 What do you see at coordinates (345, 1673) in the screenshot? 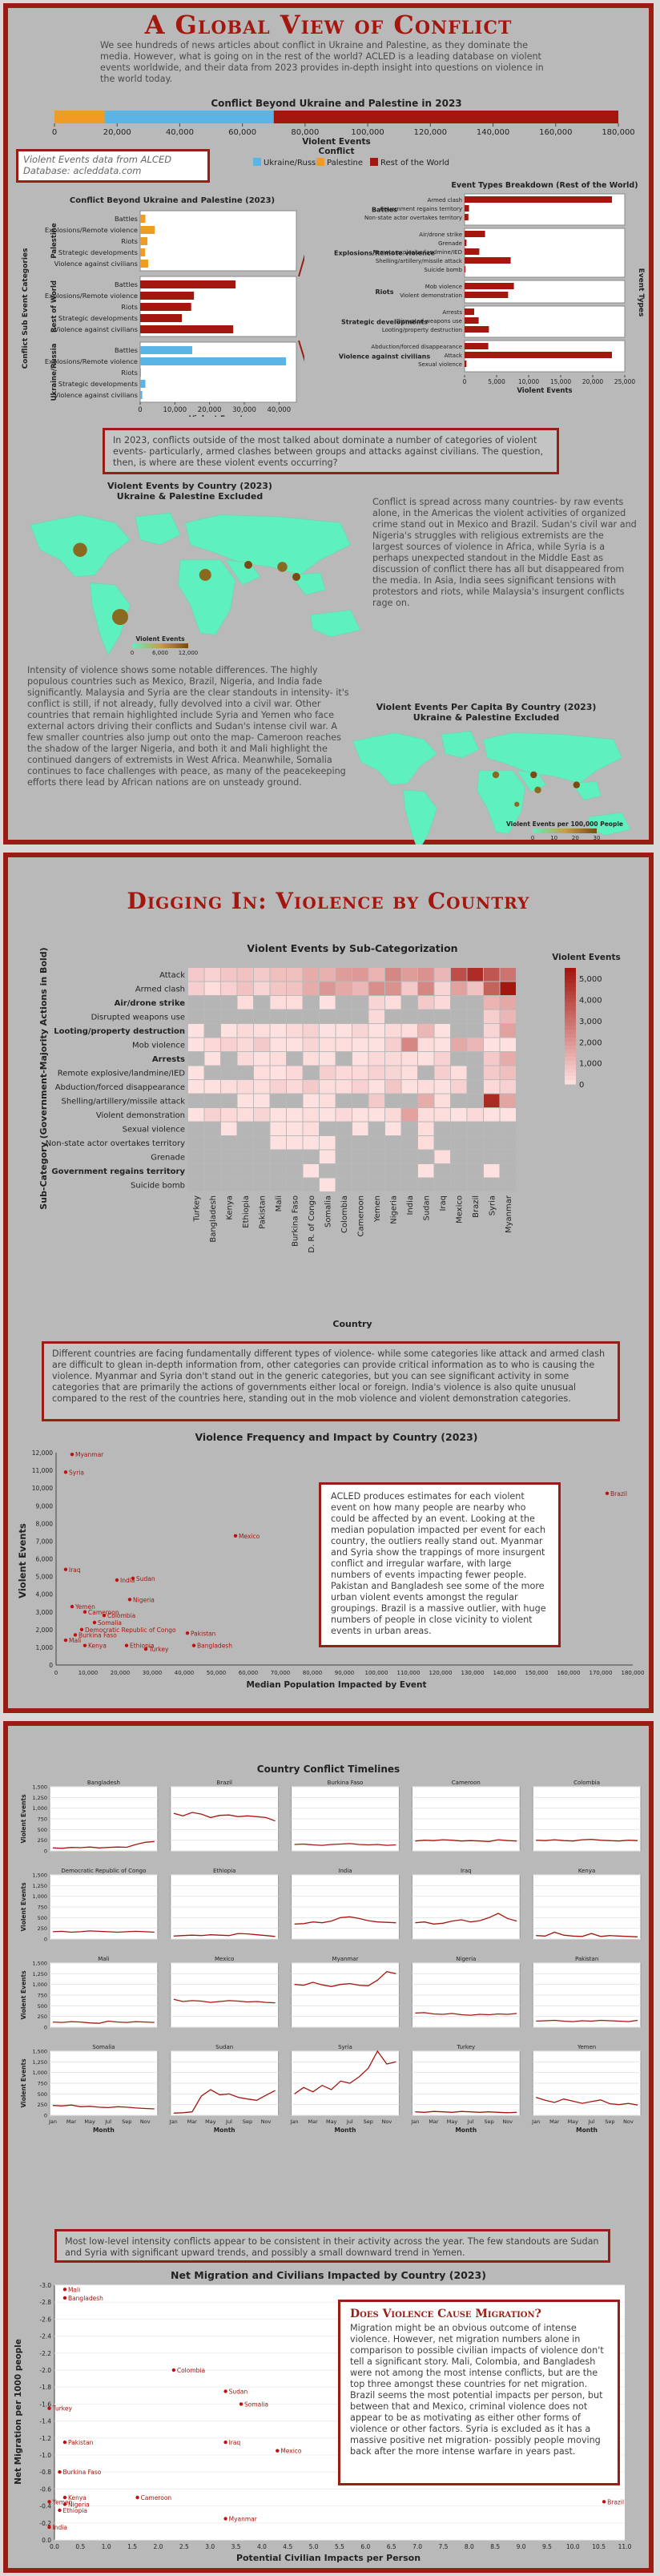
I see `x-tick-label: 90,000` at bounding box center [345, 1673].